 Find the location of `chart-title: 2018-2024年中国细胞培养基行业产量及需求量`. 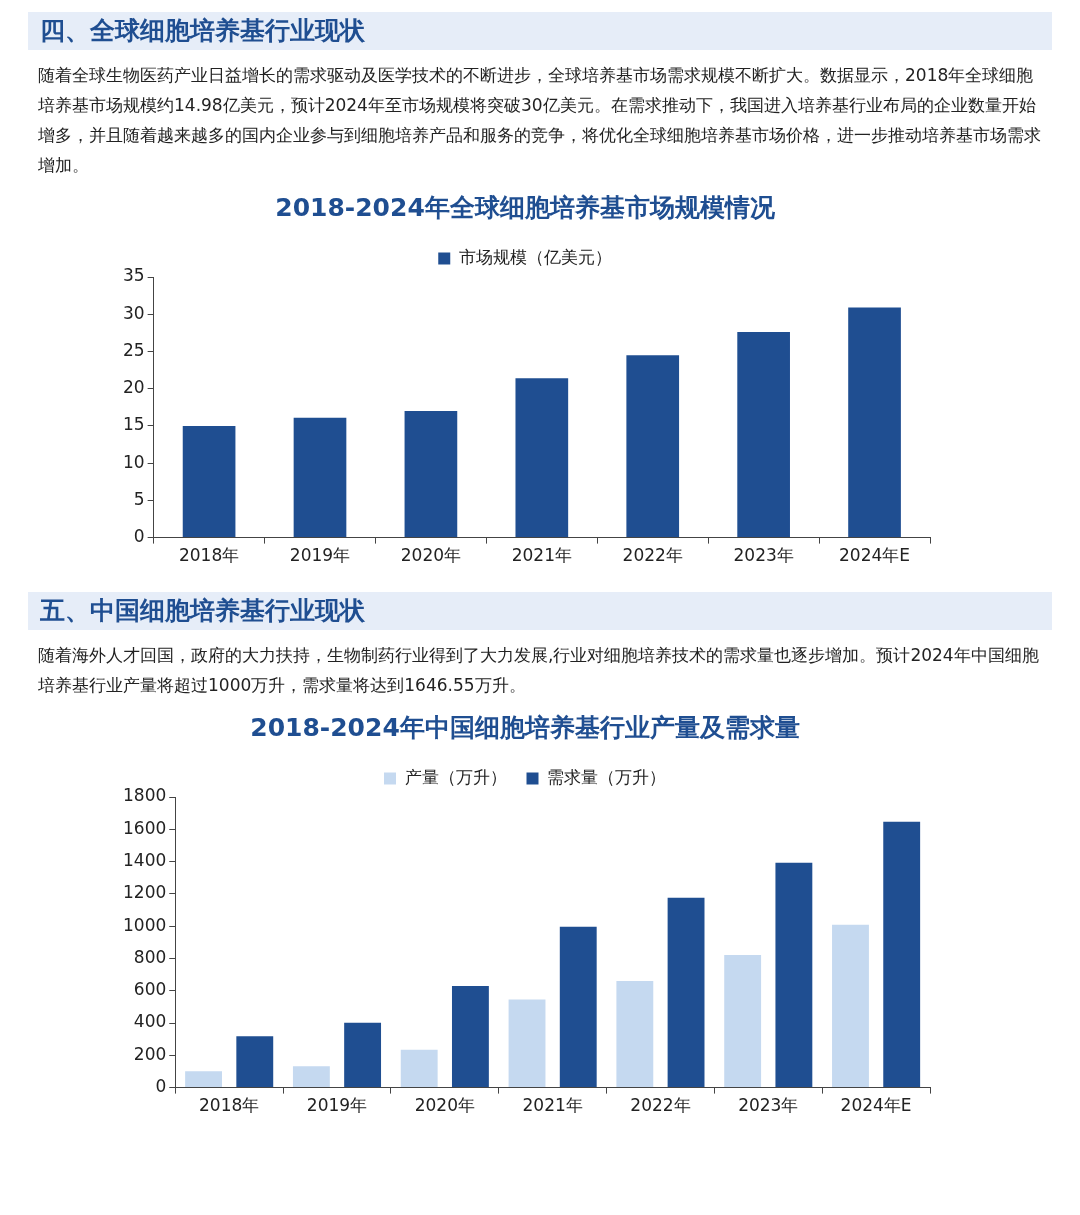

chart-title: 2018-2024年中国细胞培养基行业产量及需求量 is located at coordinates (525, 727).